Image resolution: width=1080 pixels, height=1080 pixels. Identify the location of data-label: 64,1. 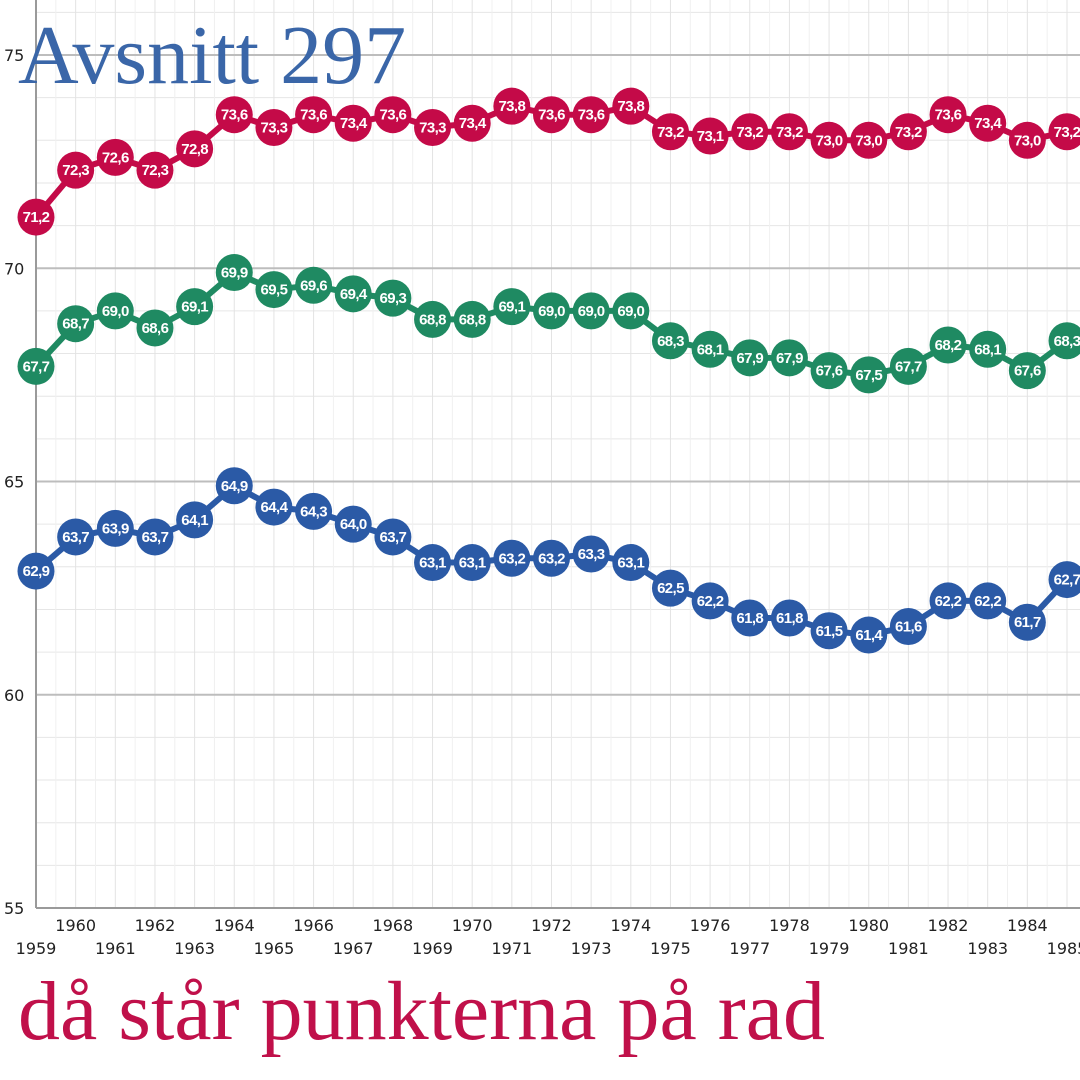
(194, 520).